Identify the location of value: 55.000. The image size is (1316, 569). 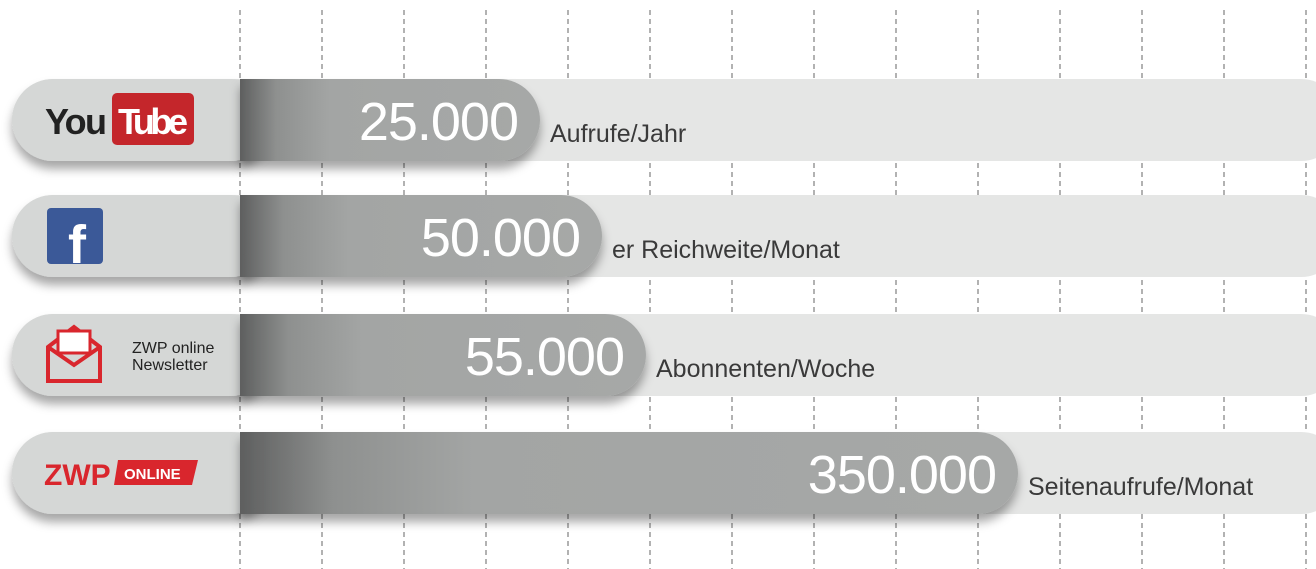
(544, 357).